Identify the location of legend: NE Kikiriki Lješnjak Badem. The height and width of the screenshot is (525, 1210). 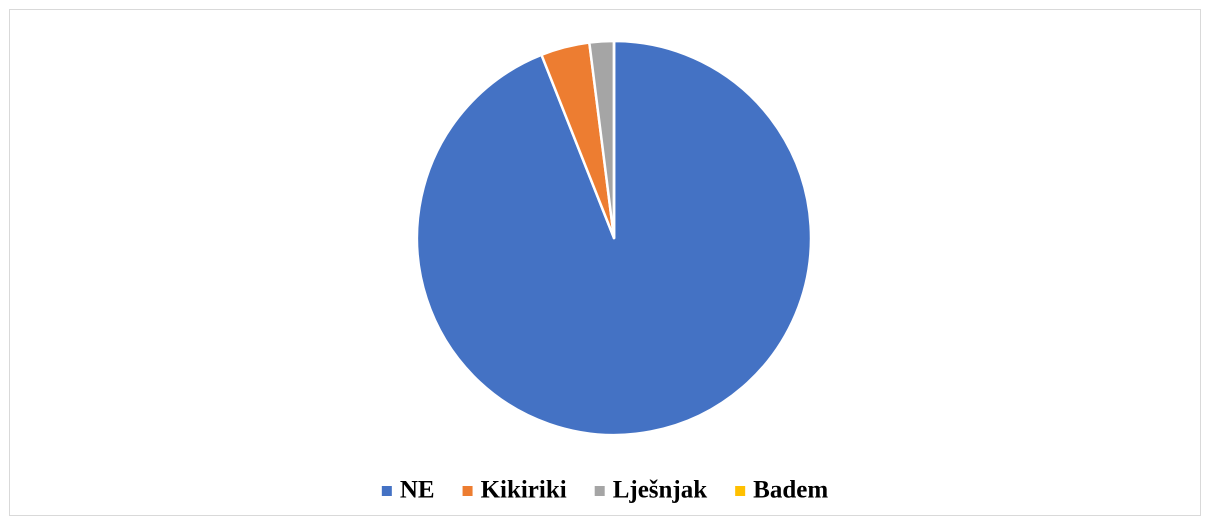
(604, 490).